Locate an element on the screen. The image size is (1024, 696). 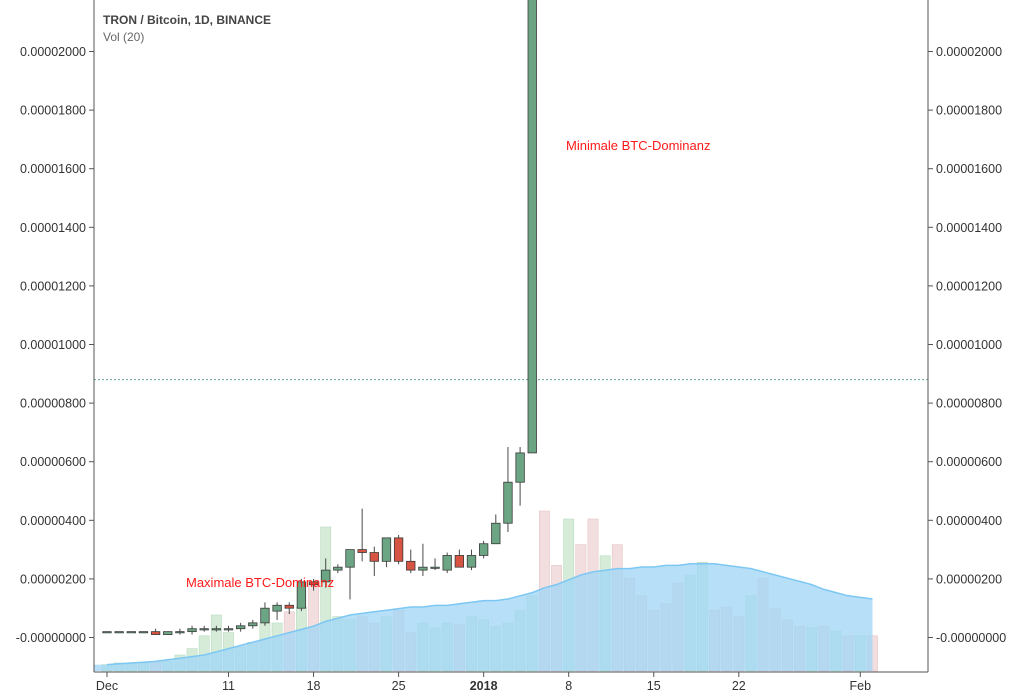
x-tick-label: Feb is located at coordinates (861, 686).